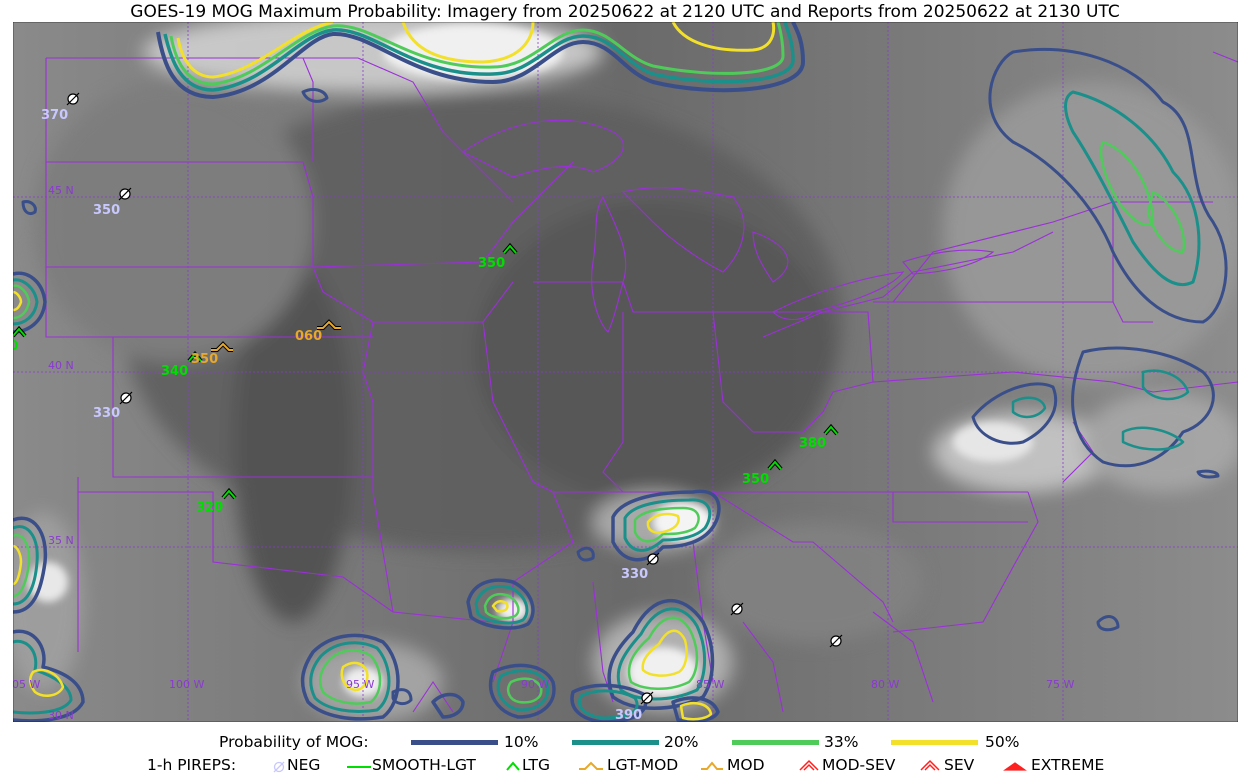 Image resolution: width=1250 pixels, height=782 pixels. I want to click on lon-label-75: 75 W, so click(1060, 684).